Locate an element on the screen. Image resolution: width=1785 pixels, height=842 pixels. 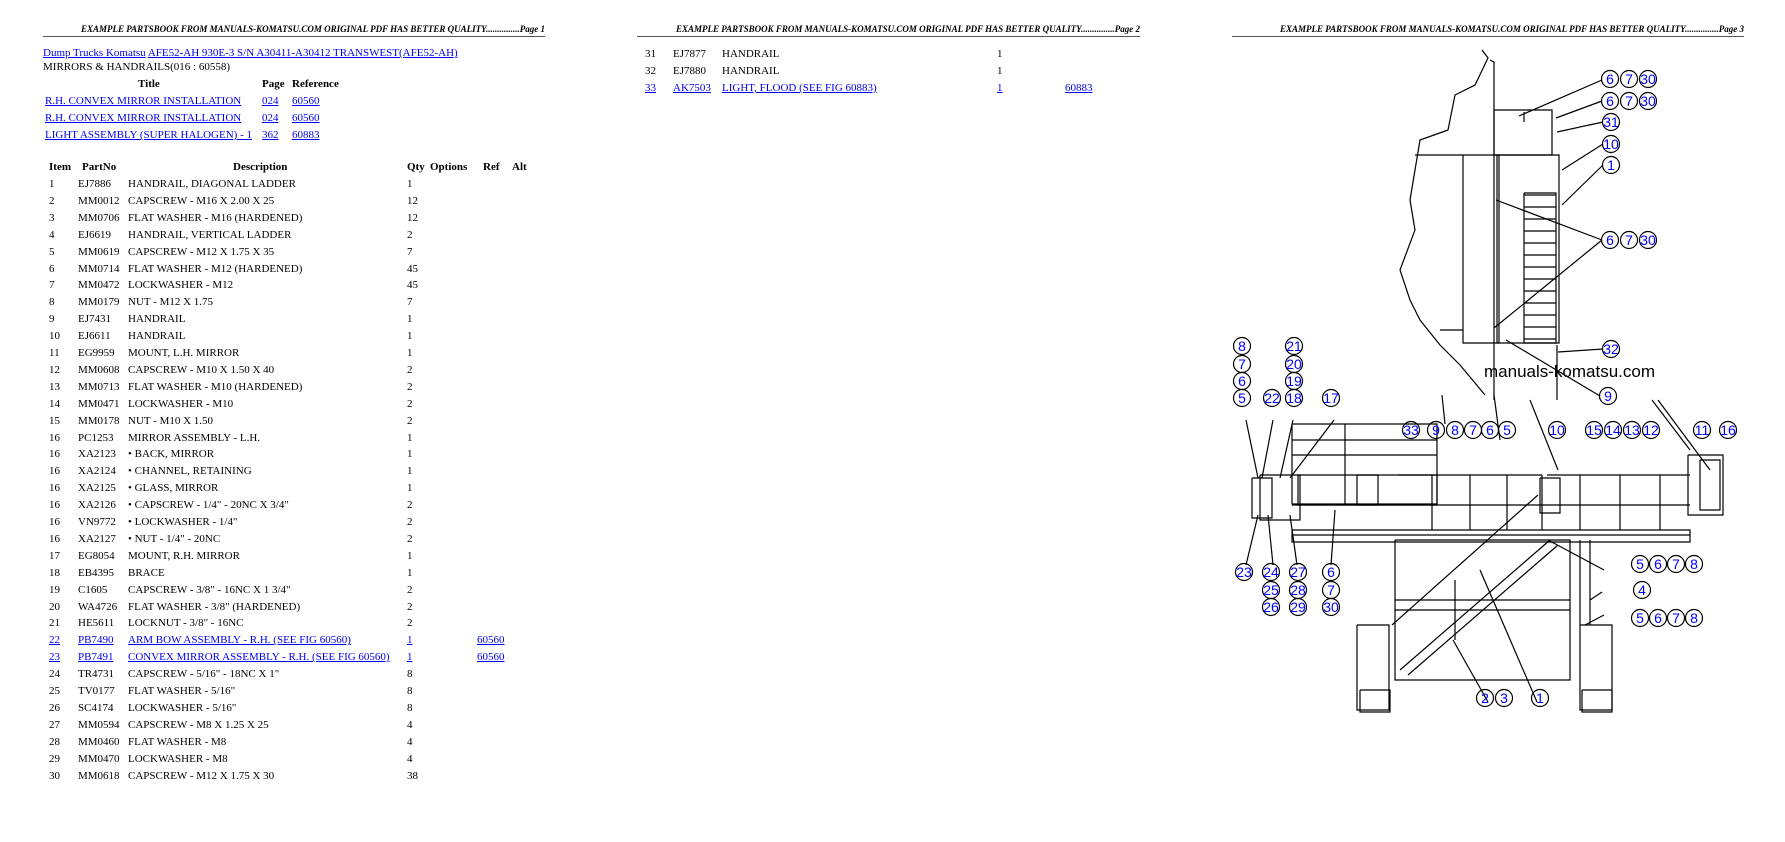
part-number: XA2124 is located at coordinates (97, 471).